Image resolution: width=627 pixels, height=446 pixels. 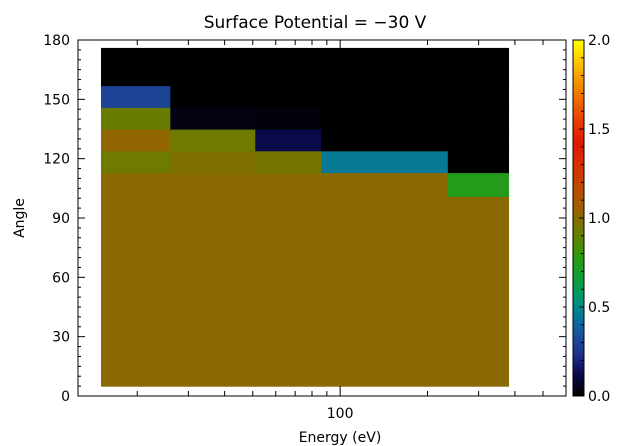 I want to click on colorbar-tick-label: 0.5, so click(x=599, y=308).